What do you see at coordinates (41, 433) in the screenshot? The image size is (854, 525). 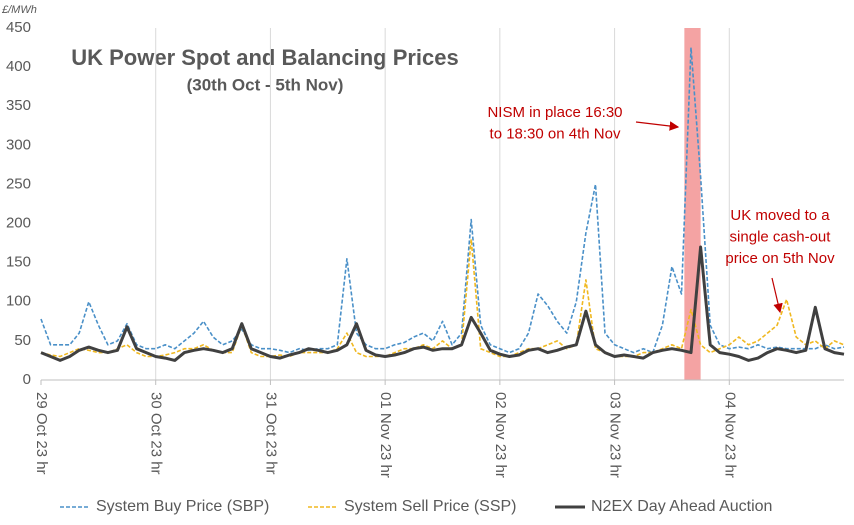 I see `x-tick-label: 29 Oct 23 hr` at bounding box center [41, 433].